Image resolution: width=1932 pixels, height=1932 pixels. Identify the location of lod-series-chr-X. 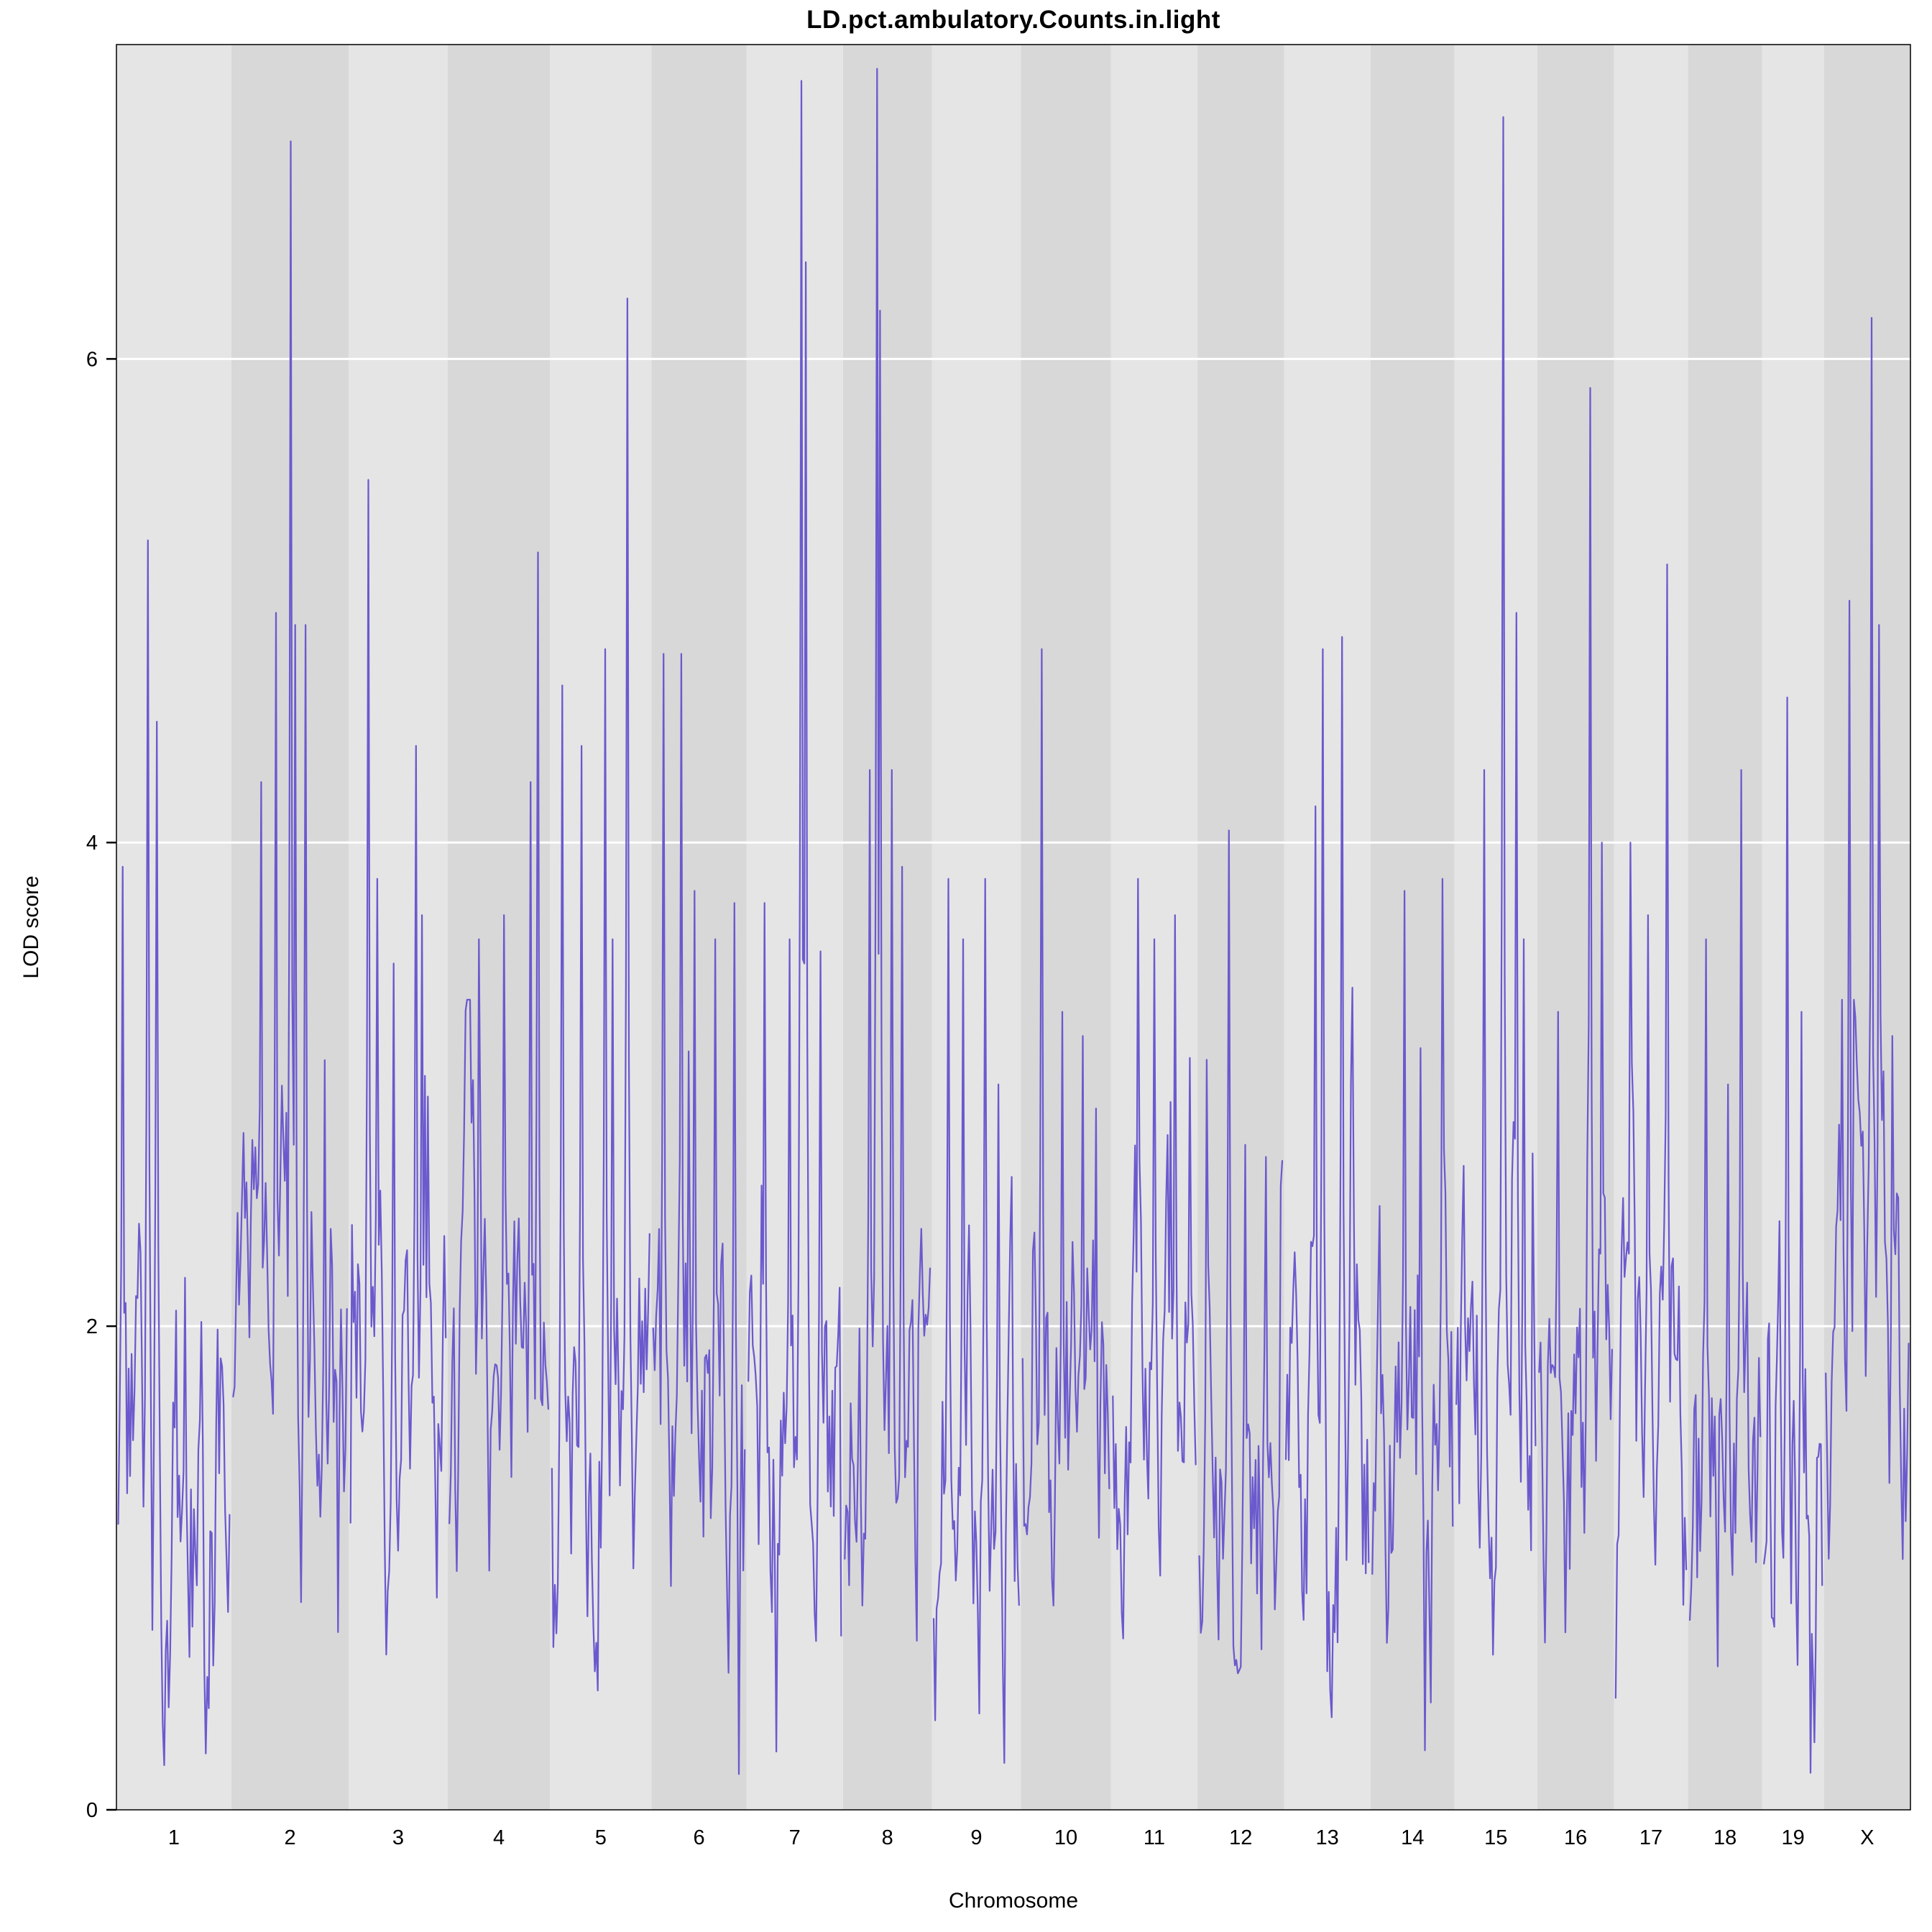
(1867, 938).